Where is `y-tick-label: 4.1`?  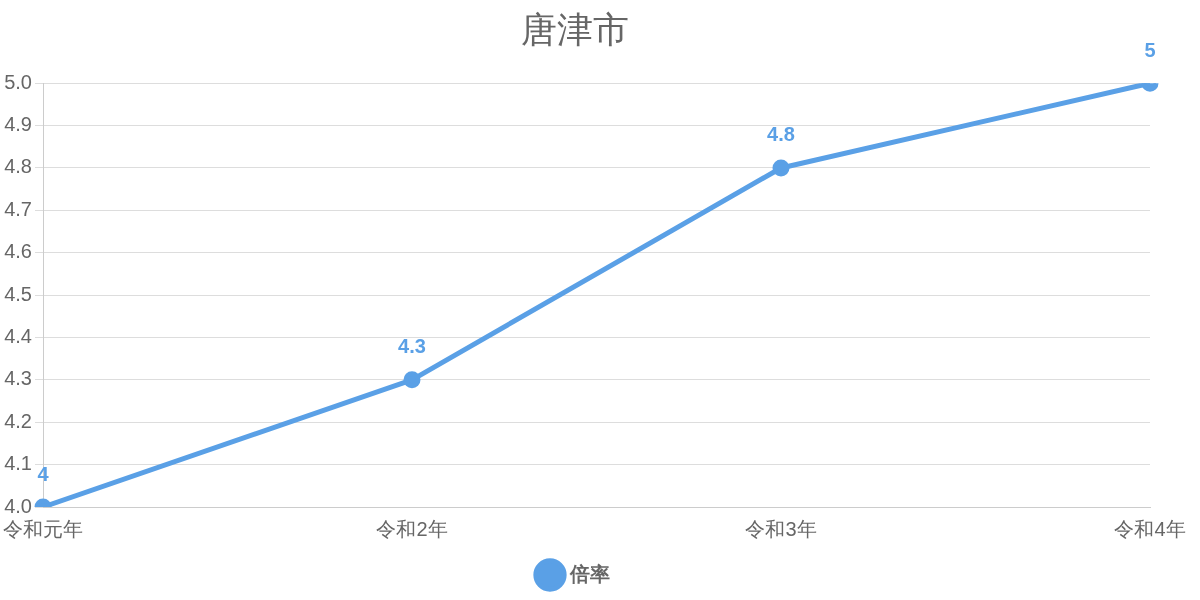 y-tick-label: 4.1 is located at coordinates (18, 463).